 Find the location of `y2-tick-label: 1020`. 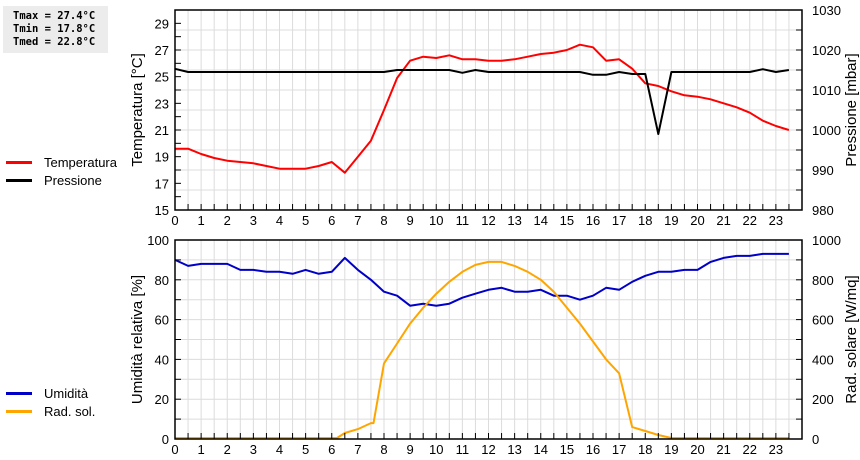

y2-tick-label: 1020 is located at coordinates (826, 50).